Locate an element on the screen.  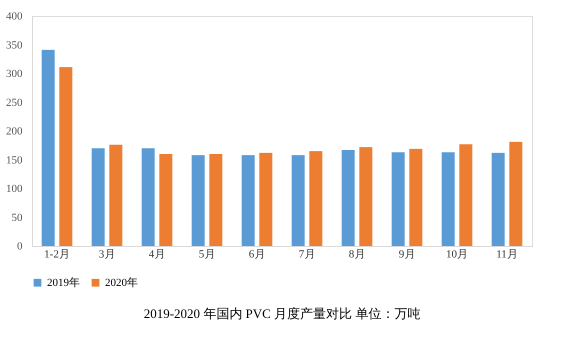
y-tick-label: 50 is located at coordinates (17, 218).